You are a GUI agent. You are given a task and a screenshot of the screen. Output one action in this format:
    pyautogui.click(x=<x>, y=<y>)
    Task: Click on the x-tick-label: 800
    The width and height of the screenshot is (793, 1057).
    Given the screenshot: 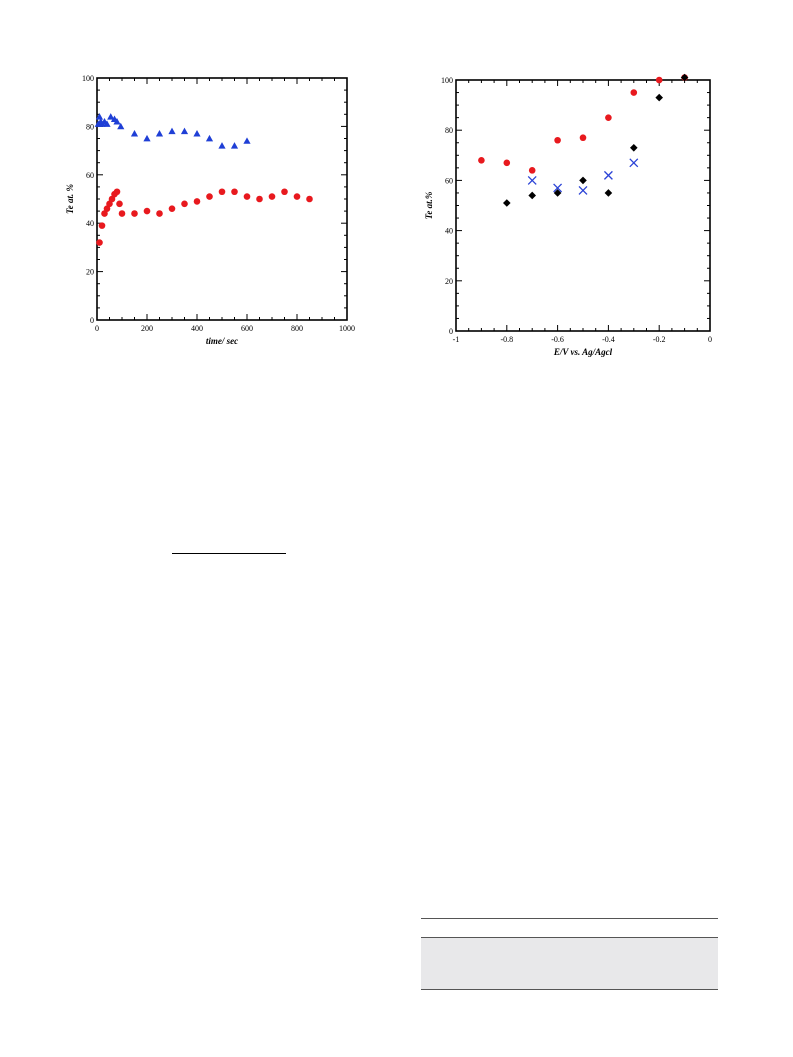 What is the action you would take?
    pyautogui.click(x=297, y=328)
    